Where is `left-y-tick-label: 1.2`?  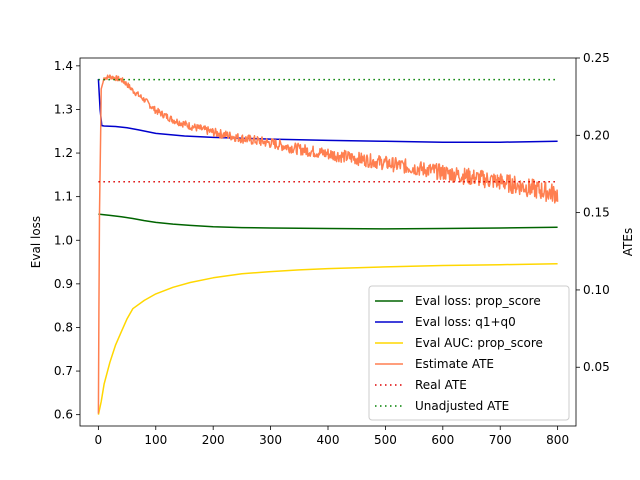
left-y-tick-label: 1.2 is located at coordinates (63, 153).